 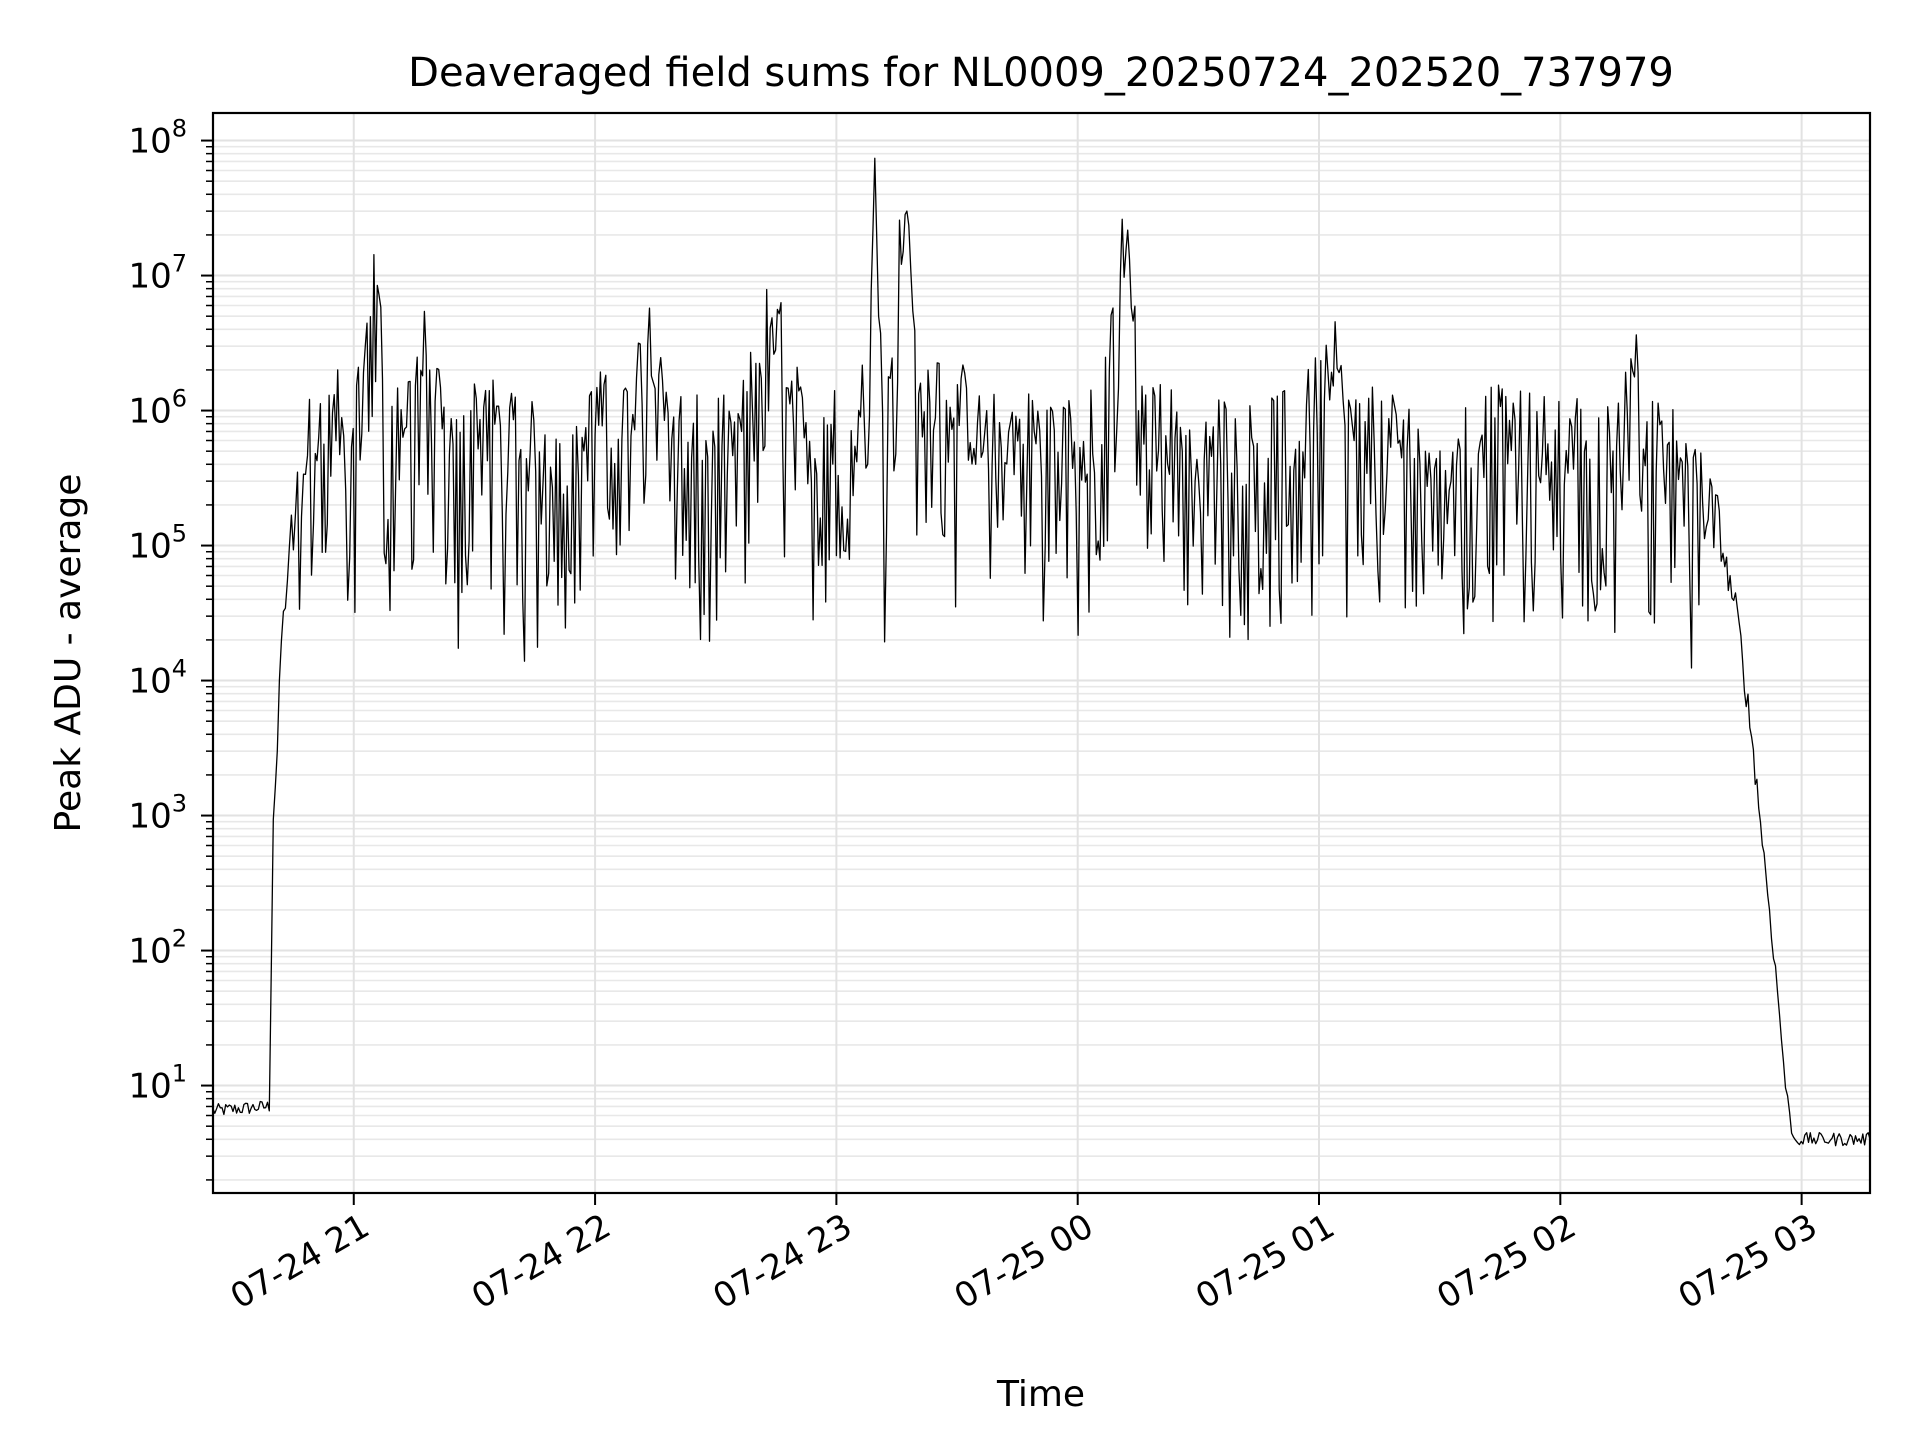 What do you see at coordinates (1040, 1394) in the screenshot?
I see `x-axis-label: Time` at bounding box center [1040, 1394].